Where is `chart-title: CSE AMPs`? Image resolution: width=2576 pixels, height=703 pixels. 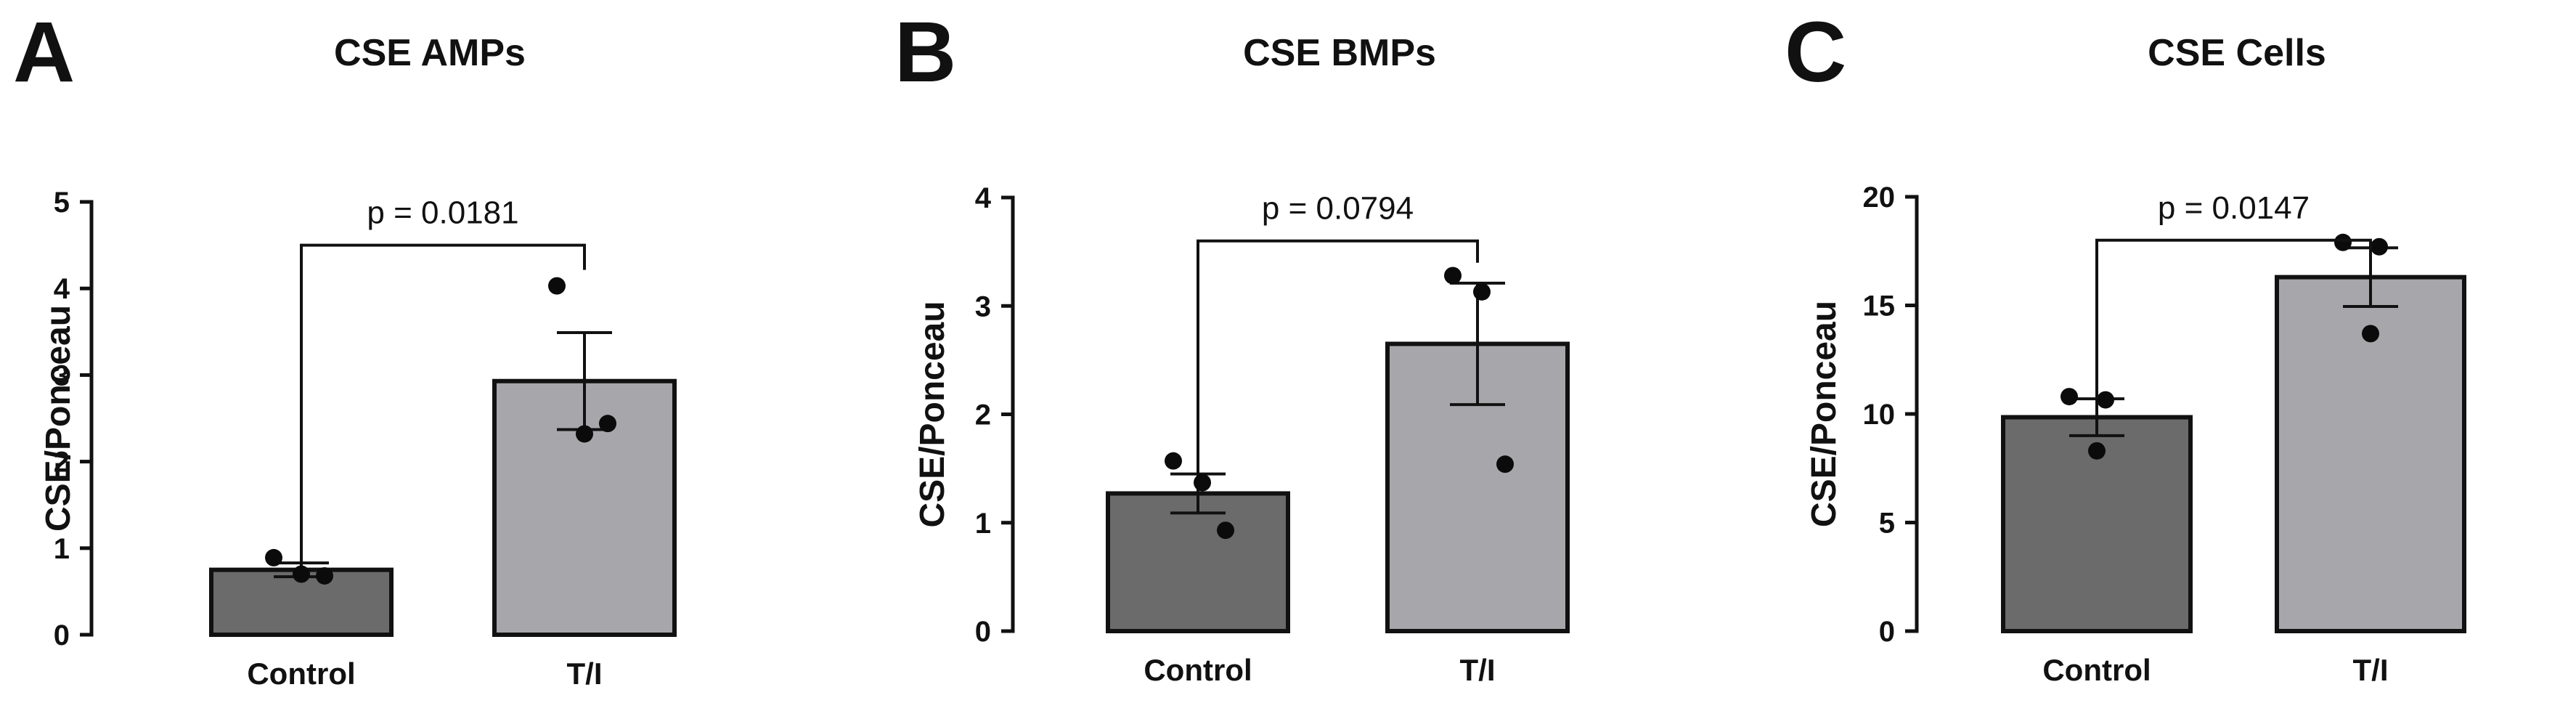 chart-title: CSE AMPs is located at coordinates (430, 53).